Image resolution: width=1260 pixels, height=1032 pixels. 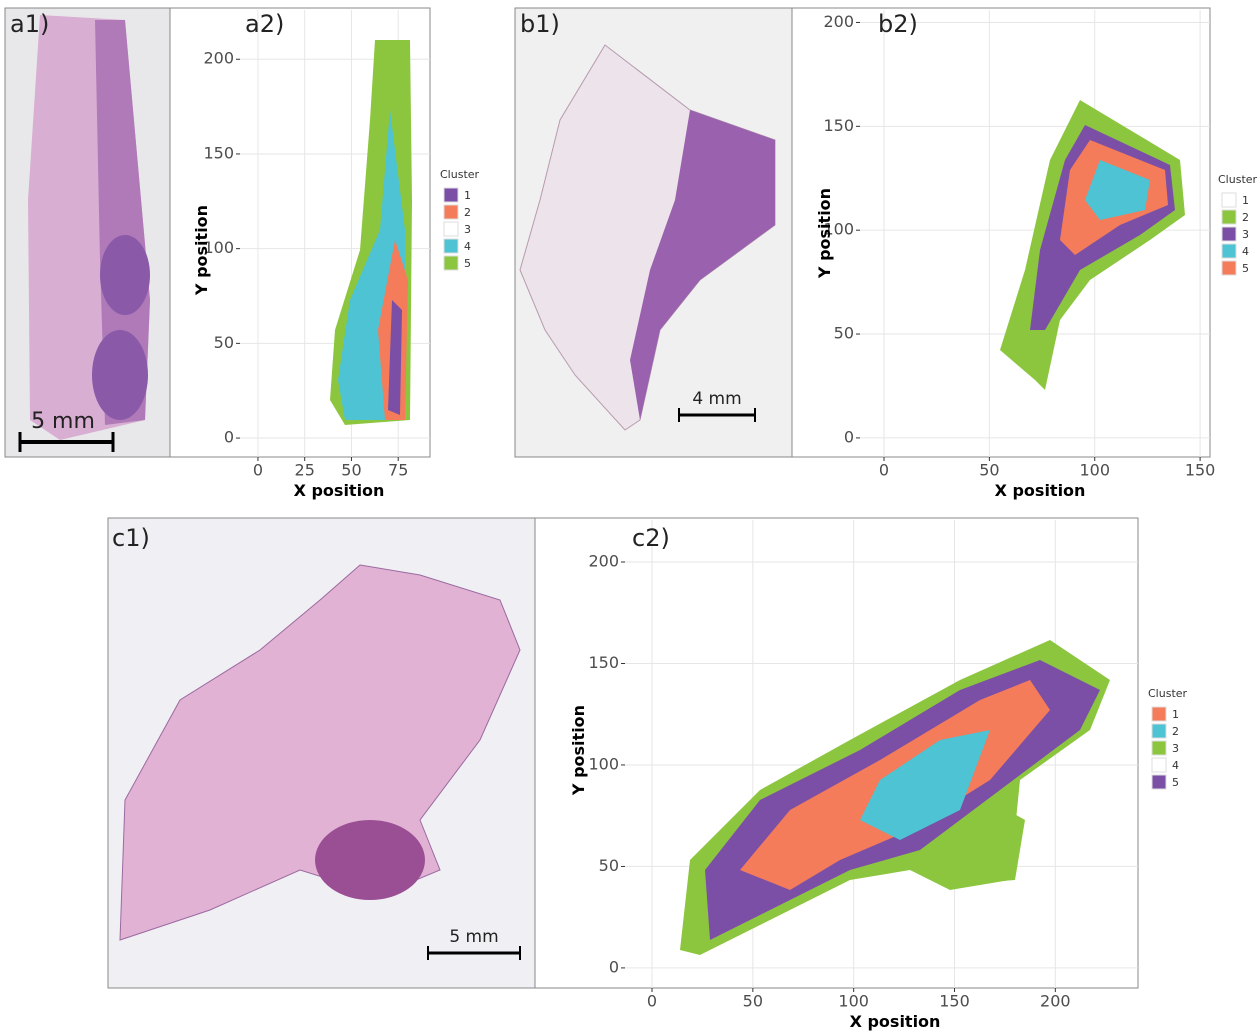 What do you see at coordinates (651, 538) in the screenshot?
I see `panel-label: c2)` at bounding box center [651, 538].